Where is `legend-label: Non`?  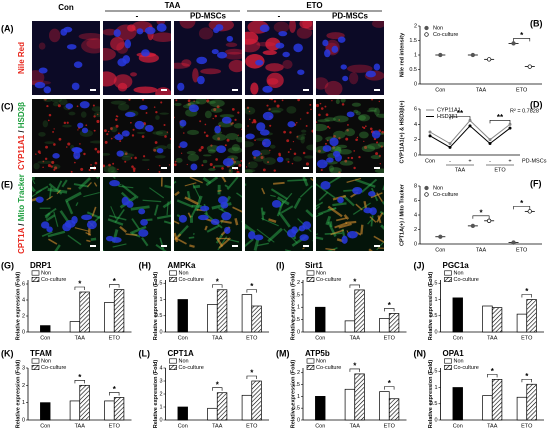
legend-label: Non is located at coordinates (321, 361).